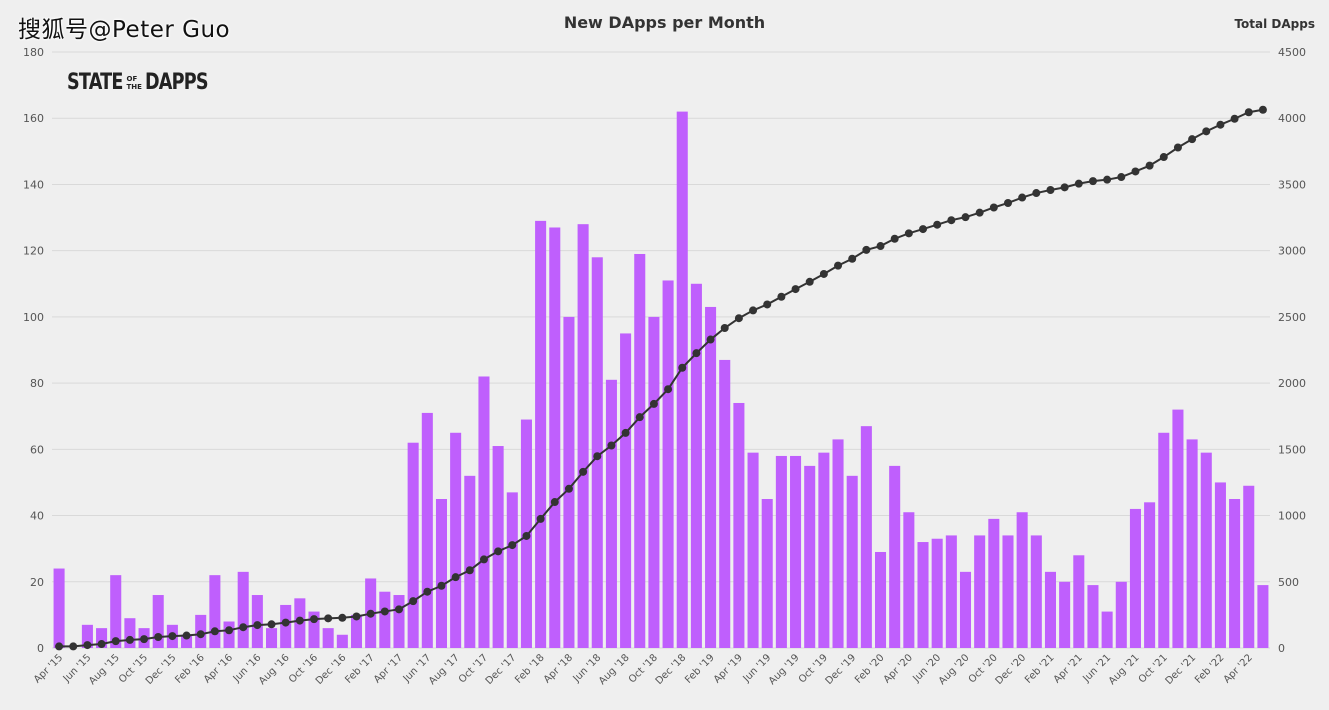 This screenshot has height=710, width=1329. Describe the element at coordinates (664, 22) in the screenshot. I see `chart-title: New DApps per Month` at that location.